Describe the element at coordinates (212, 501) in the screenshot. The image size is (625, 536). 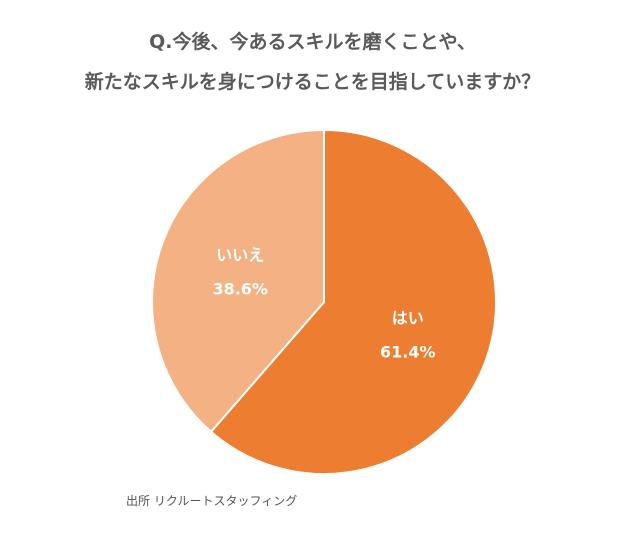
I see `source-note: 出所 リクルートスタッフィング` at that location.